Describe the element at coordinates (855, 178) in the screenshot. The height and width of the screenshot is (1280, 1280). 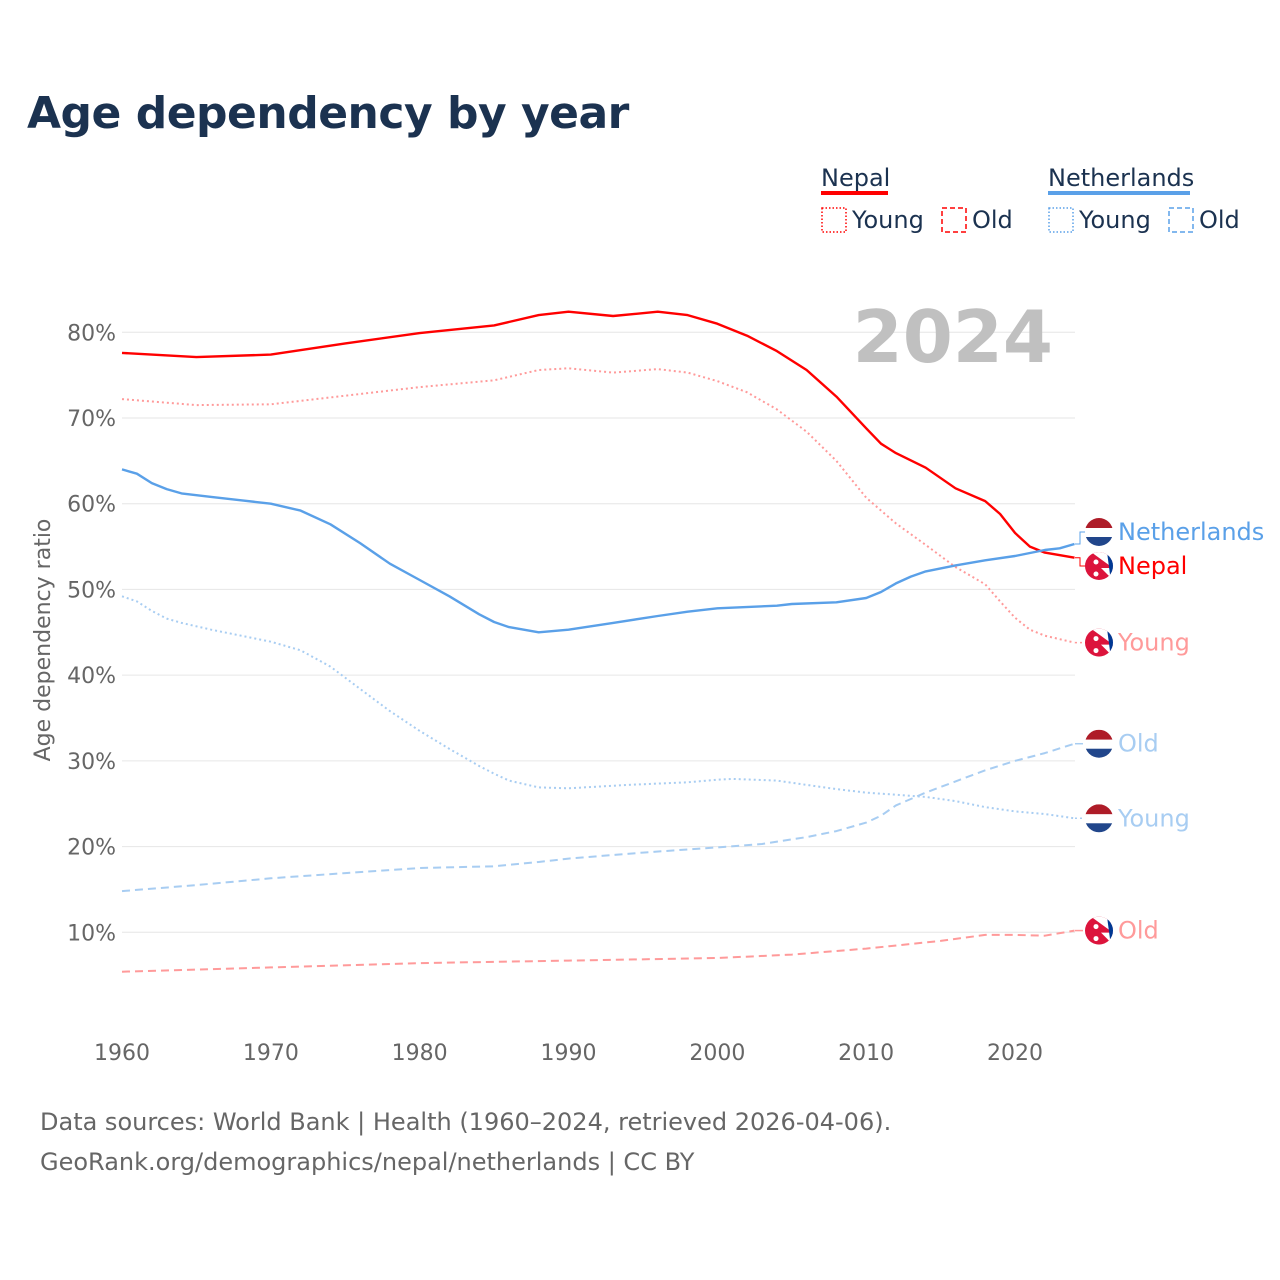
I see `legend-group-nepal: Nepal` at that location.